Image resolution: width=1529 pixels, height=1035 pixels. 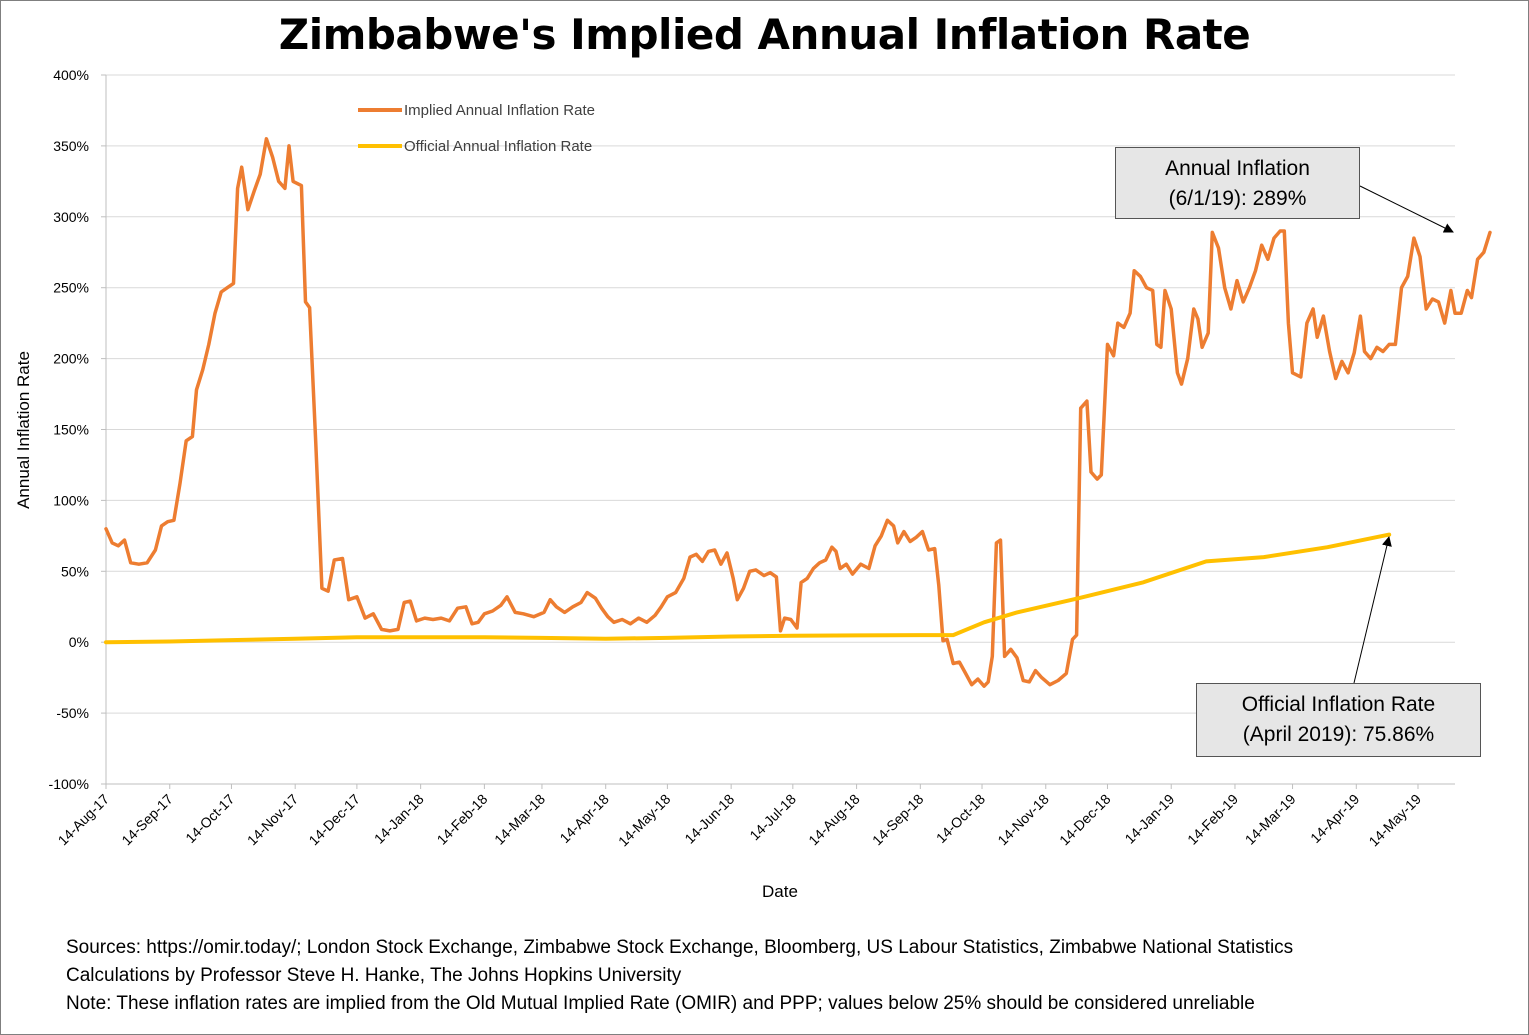 What do you see at coordinates (1085, 820) in the screenshot?
I see `x-tick-label: 14-Dec-18` at bounding box center [1085, 820].